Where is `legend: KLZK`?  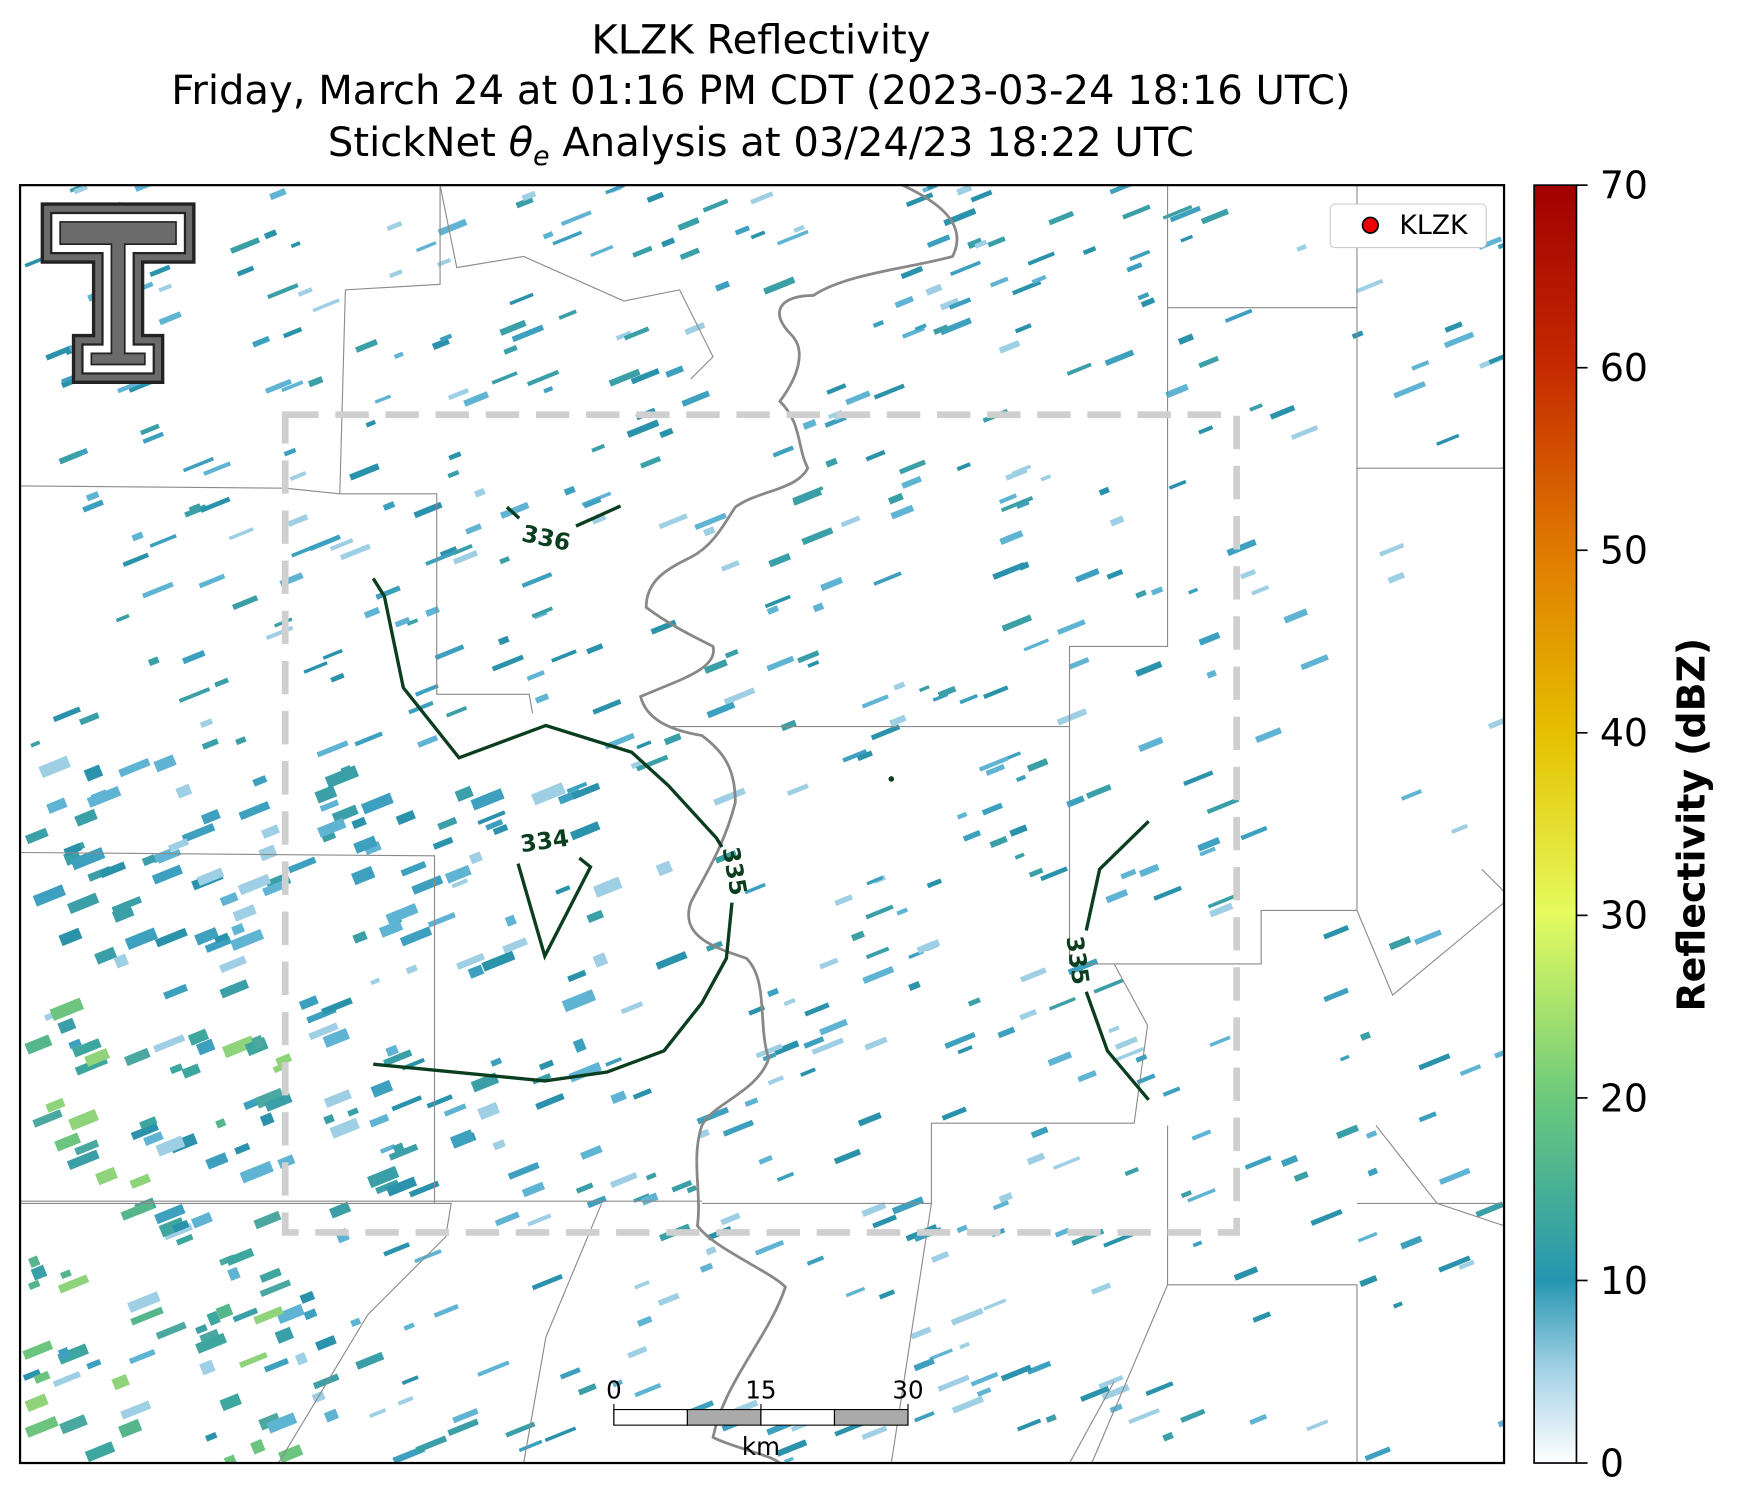 legend: KLZK is located at coordinates (1408, 226).